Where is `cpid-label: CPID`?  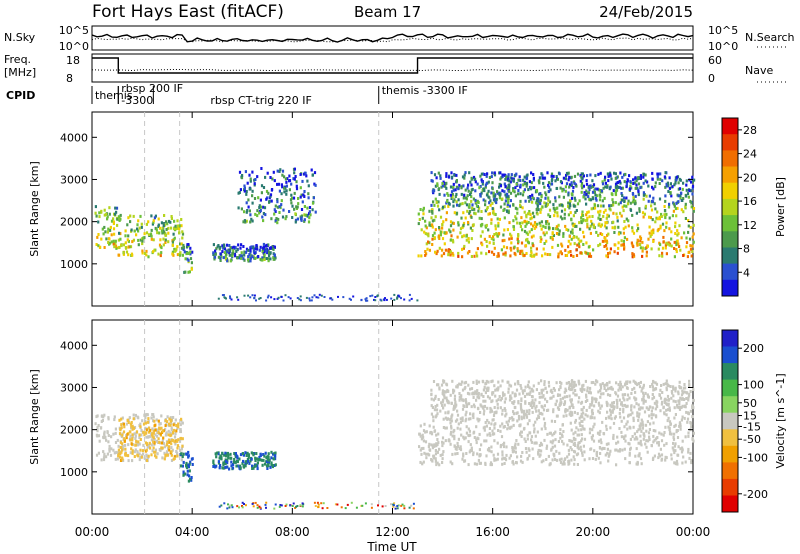 cpid-label: CPID is located at coordinates (20, 95).